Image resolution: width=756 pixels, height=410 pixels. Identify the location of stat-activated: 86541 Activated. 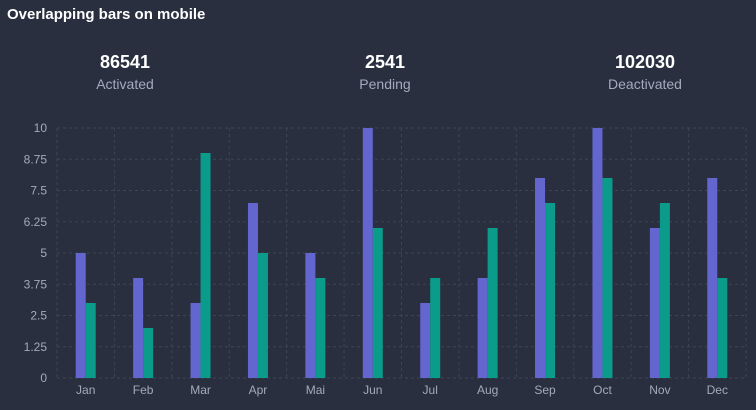
(125, 73).